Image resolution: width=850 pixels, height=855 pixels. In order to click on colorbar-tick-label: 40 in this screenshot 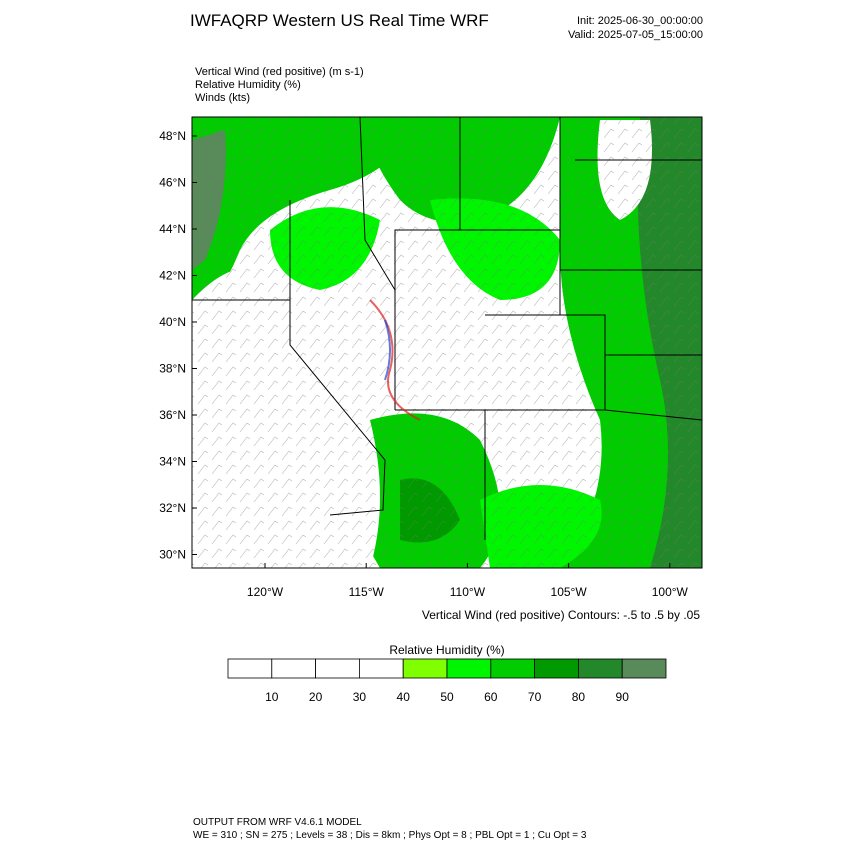, I will do `click(404, 697)`.